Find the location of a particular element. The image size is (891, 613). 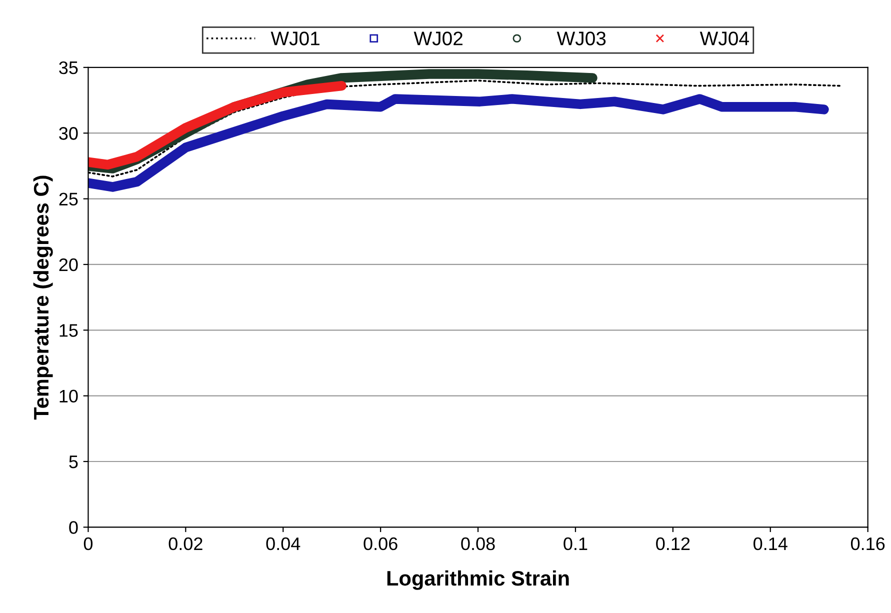

y-tick-label: 0 is located at coordinates (73, 527).